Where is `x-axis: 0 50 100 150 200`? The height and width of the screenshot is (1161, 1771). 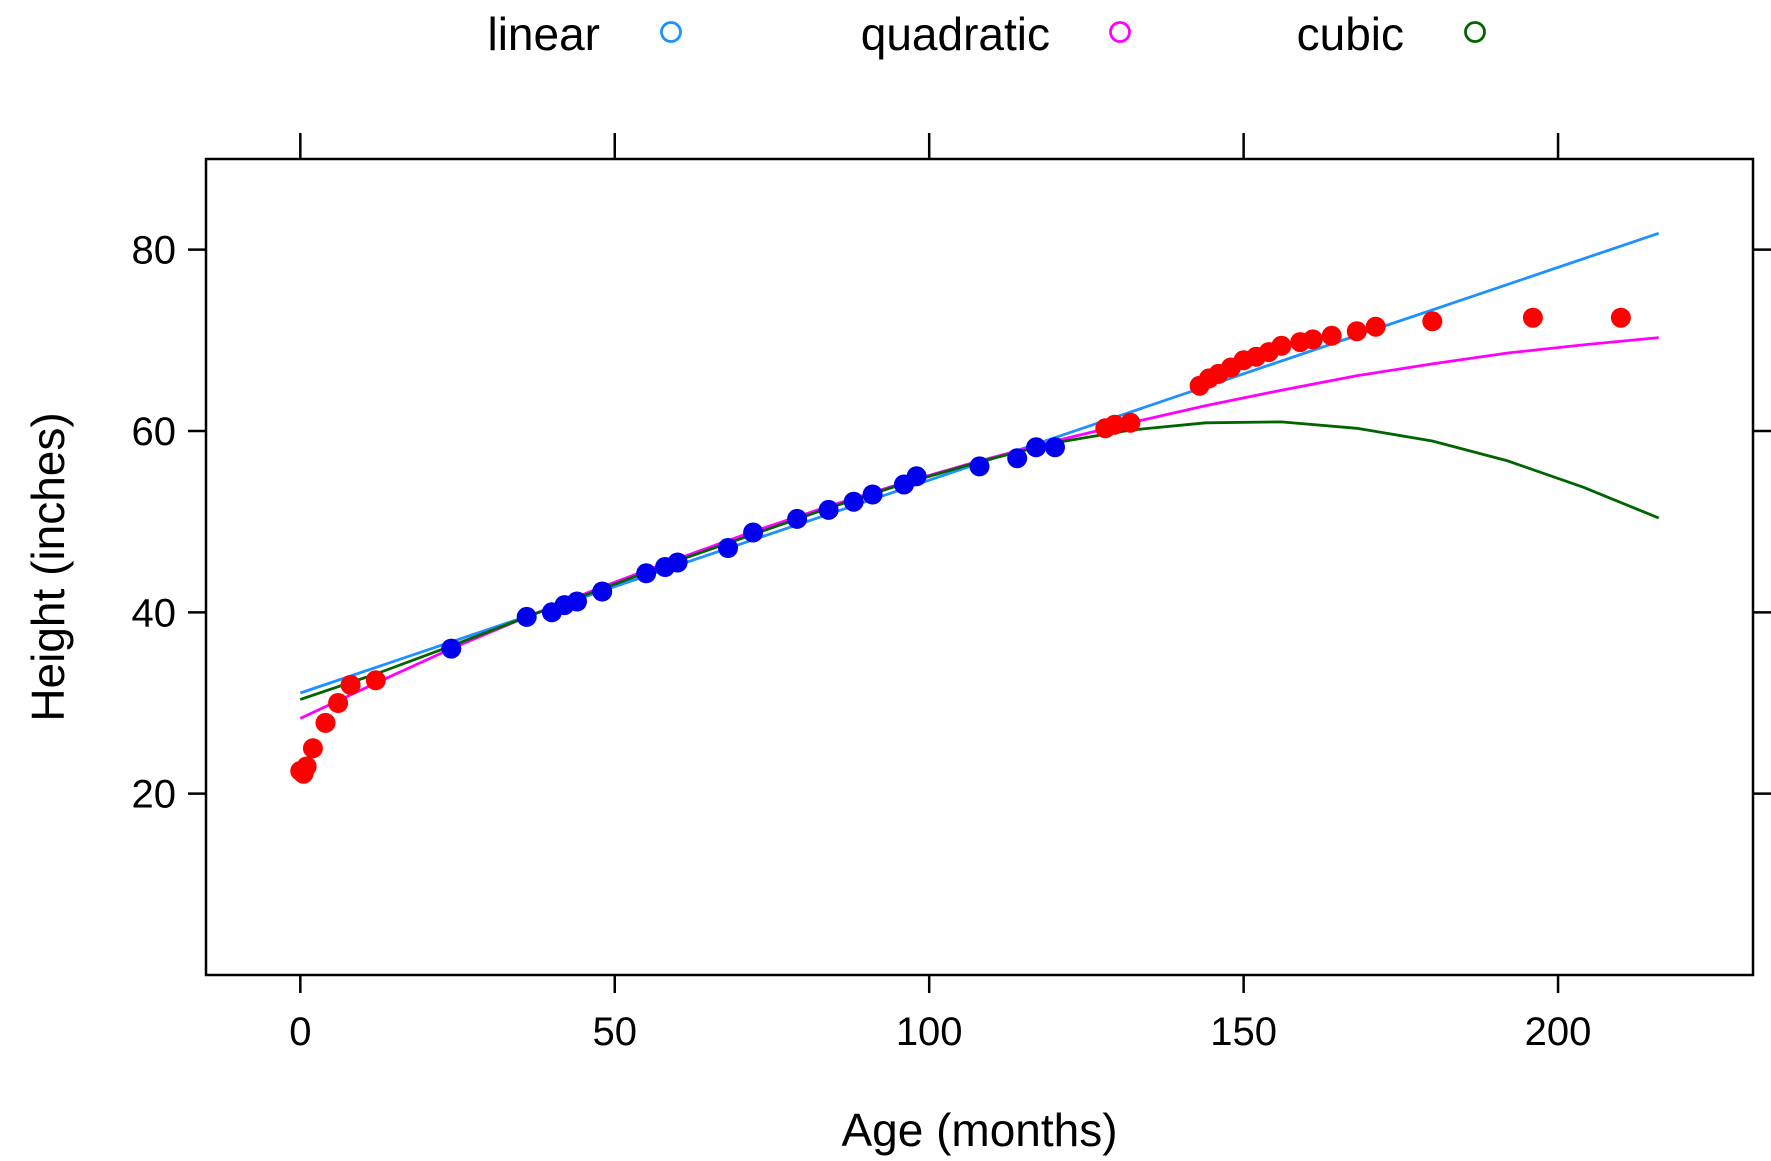
x-axis: 0 50 100 150 200 is located at coordinates (940, 1014).